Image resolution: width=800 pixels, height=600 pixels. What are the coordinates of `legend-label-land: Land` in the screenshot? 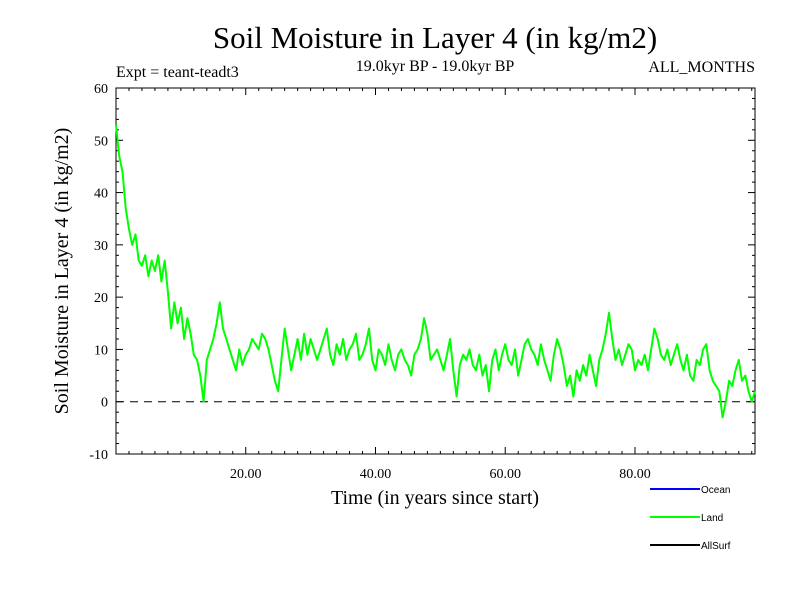 It's located at (712, 518).